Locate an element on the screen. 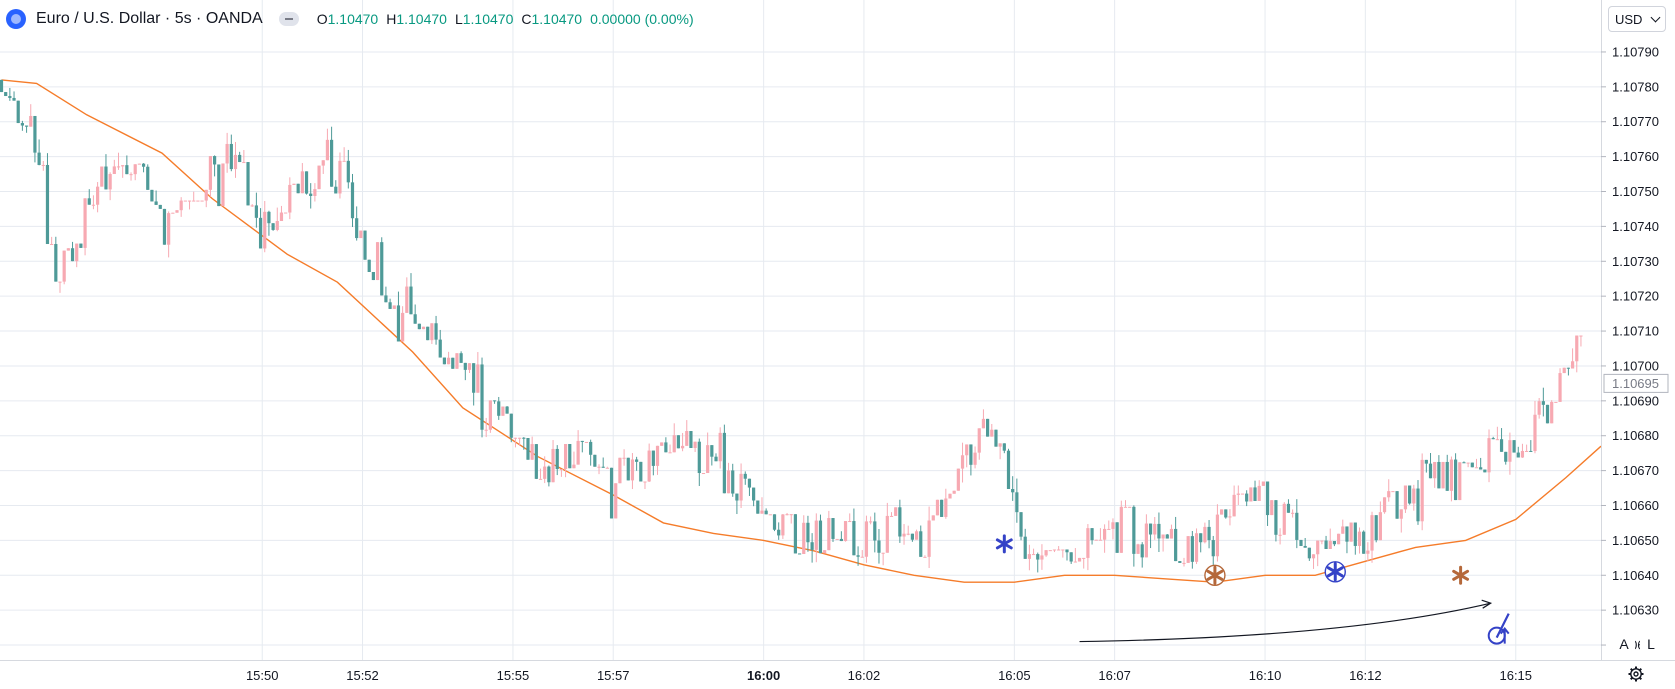  minus-icon is located at coordinates (288, 19).